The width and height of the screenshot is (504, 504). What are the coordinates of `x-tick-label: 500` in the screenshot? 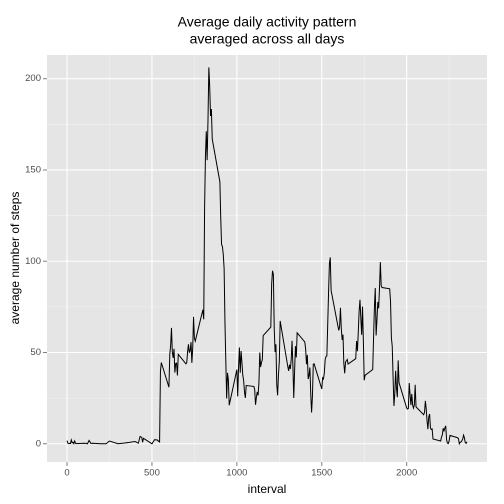 It's located at (152, 473).